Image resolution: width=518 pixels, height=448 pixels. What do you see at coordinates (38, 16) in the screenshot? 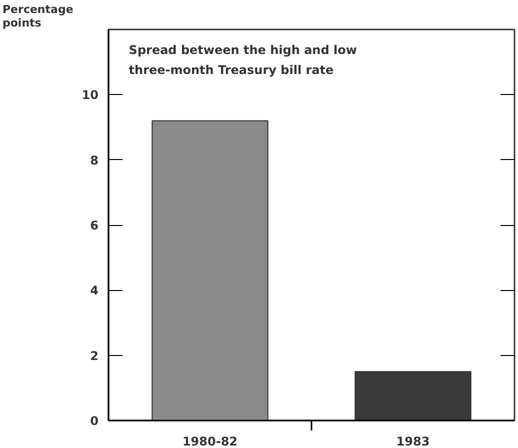
I see `y-axis-title: Percentage points` at bounding box center [38, 16].